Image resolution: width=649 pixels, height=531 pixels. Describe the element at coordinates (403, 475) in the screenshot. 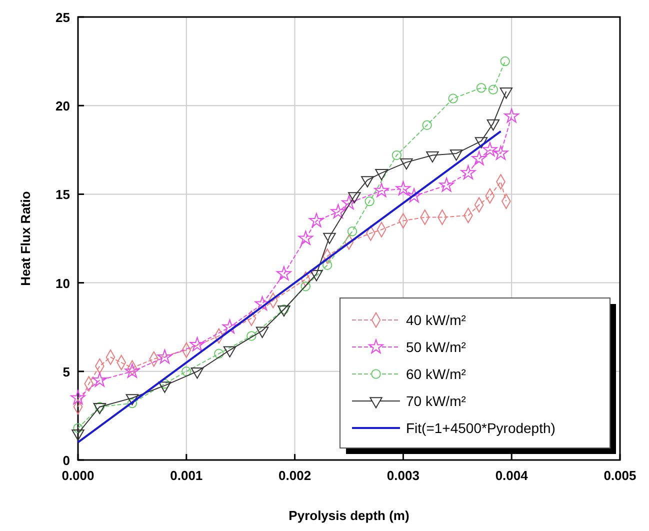

I see `x-tick-label: 0.003` at that location.